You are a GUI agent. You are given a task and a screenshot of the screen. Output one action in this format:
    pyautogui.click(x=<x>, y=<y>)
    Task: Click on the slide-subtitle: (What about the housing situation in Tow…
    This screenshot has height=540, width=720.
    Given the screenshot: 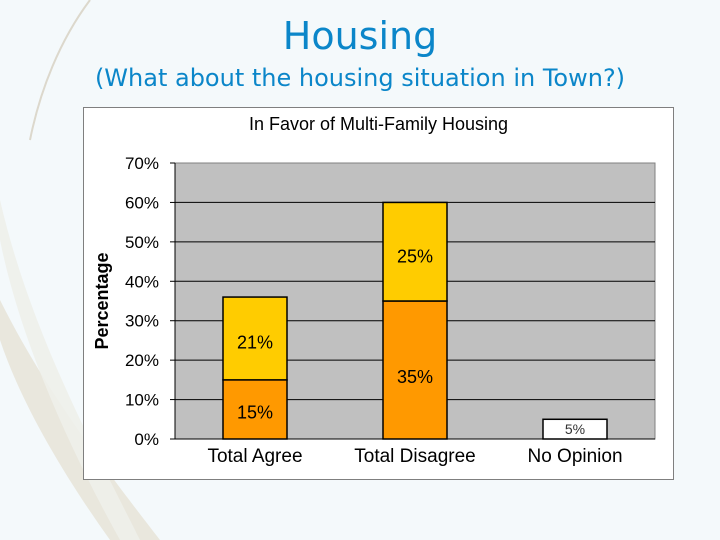 What is the action you would take?
    pyautogui.click(x=360, y=78)
    